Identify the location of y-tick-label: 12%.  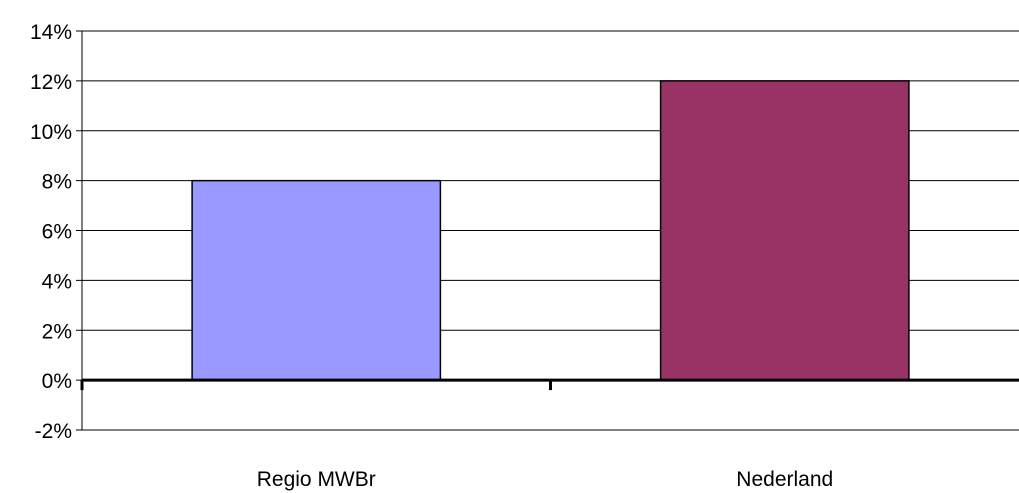
(51, 82).